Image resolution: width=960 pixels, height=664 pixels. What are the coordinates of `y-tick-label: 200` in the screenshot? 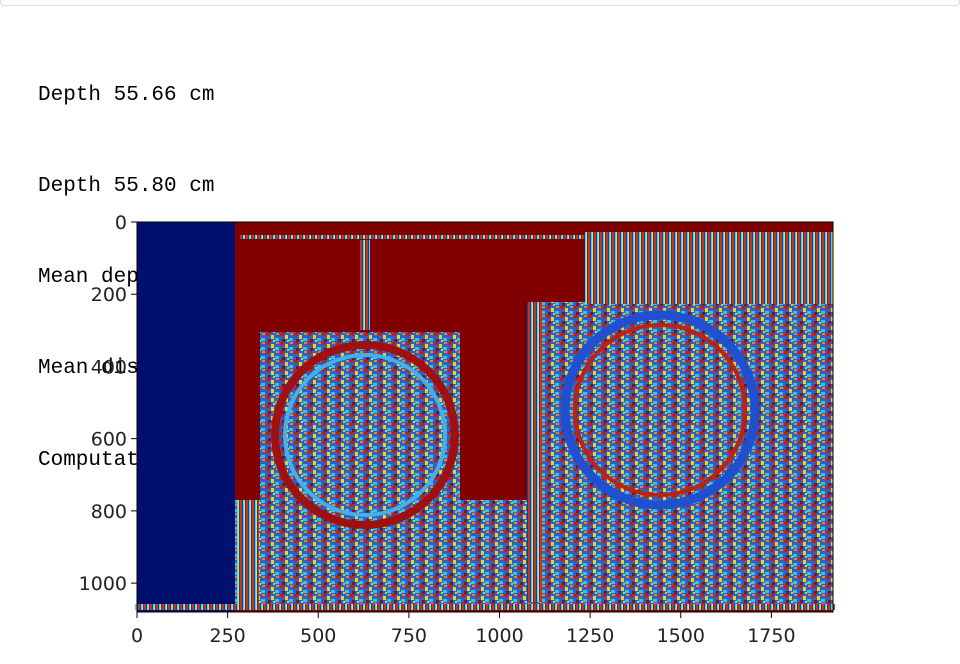 It's located at (109, 295).